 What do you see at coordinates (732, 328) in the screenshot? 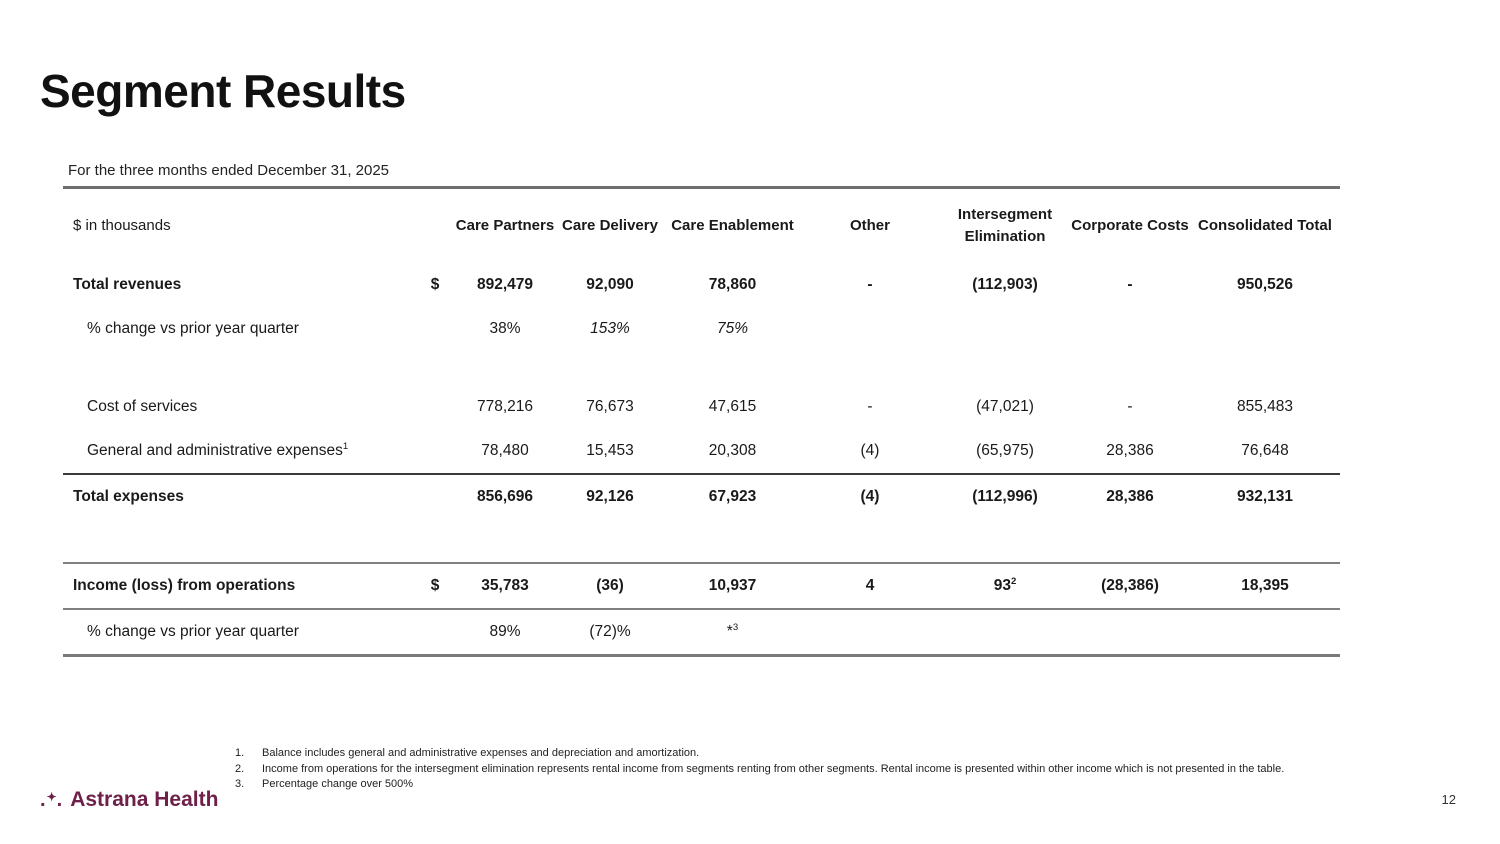
I see `value-cell: 75%` at bounding box center [732, 328].